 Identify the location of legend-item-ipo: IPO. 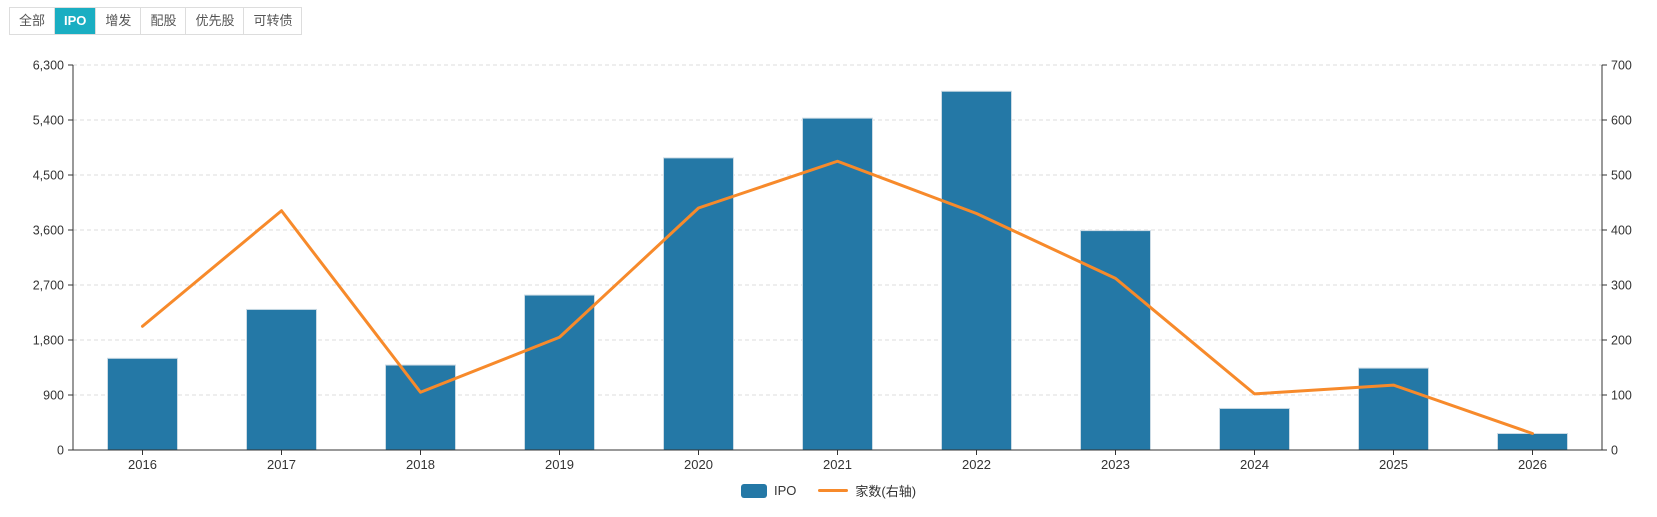
(768, 490).